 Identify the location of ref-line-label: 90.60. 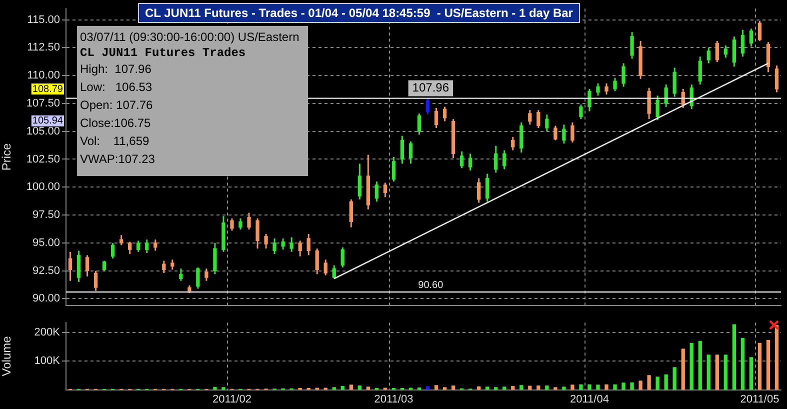
(431, 285).